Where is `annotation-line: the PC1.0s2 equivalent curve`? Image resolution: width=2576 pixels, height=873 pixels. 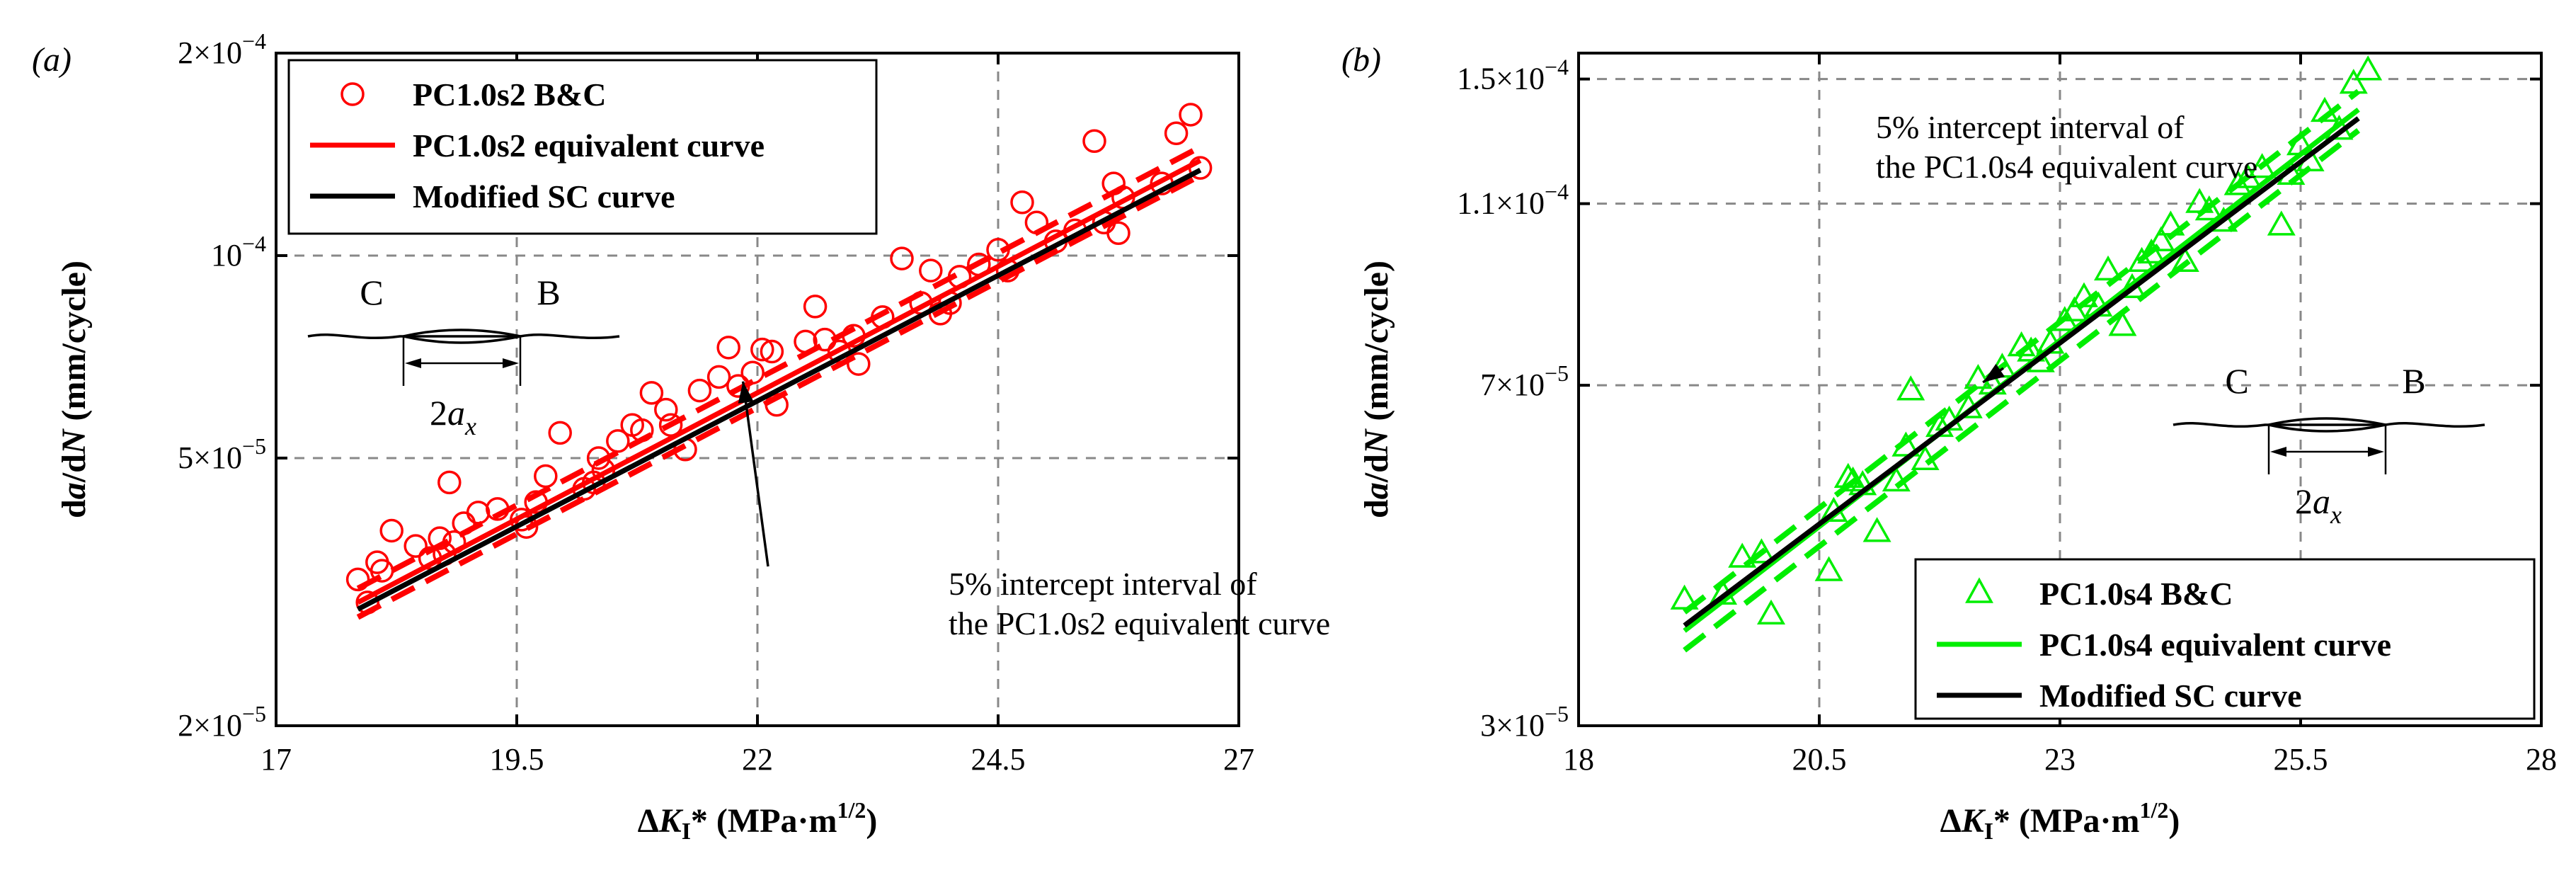
annotation-line: the PC1.0s2 equivalent curve is located at coordinates (1139, 623).